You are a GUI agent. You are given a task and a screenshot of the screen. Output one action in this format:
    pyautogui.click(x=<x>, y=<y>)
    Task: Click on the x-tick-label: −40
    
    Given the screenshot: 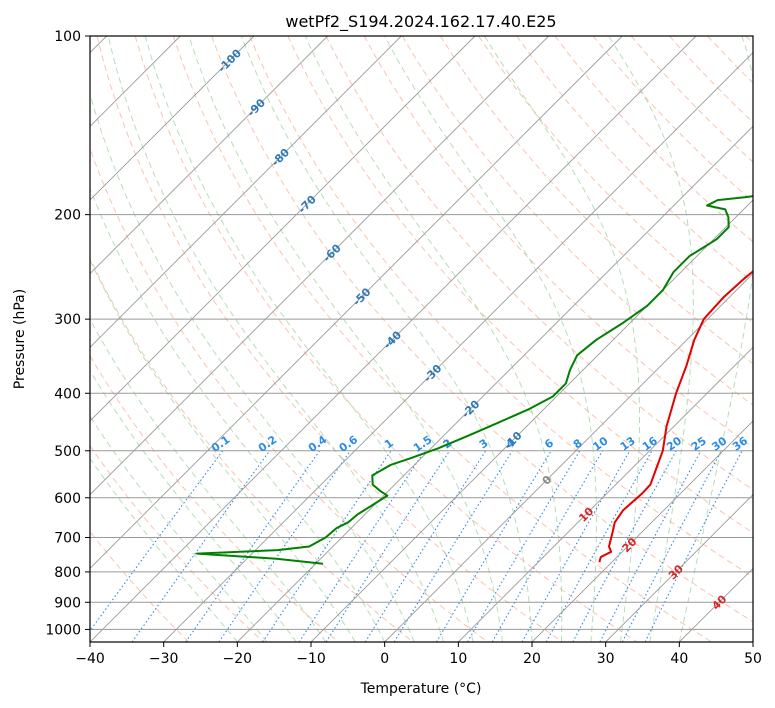 What is the action you would take?
    pyautogui.click(x=90, y=659)
    